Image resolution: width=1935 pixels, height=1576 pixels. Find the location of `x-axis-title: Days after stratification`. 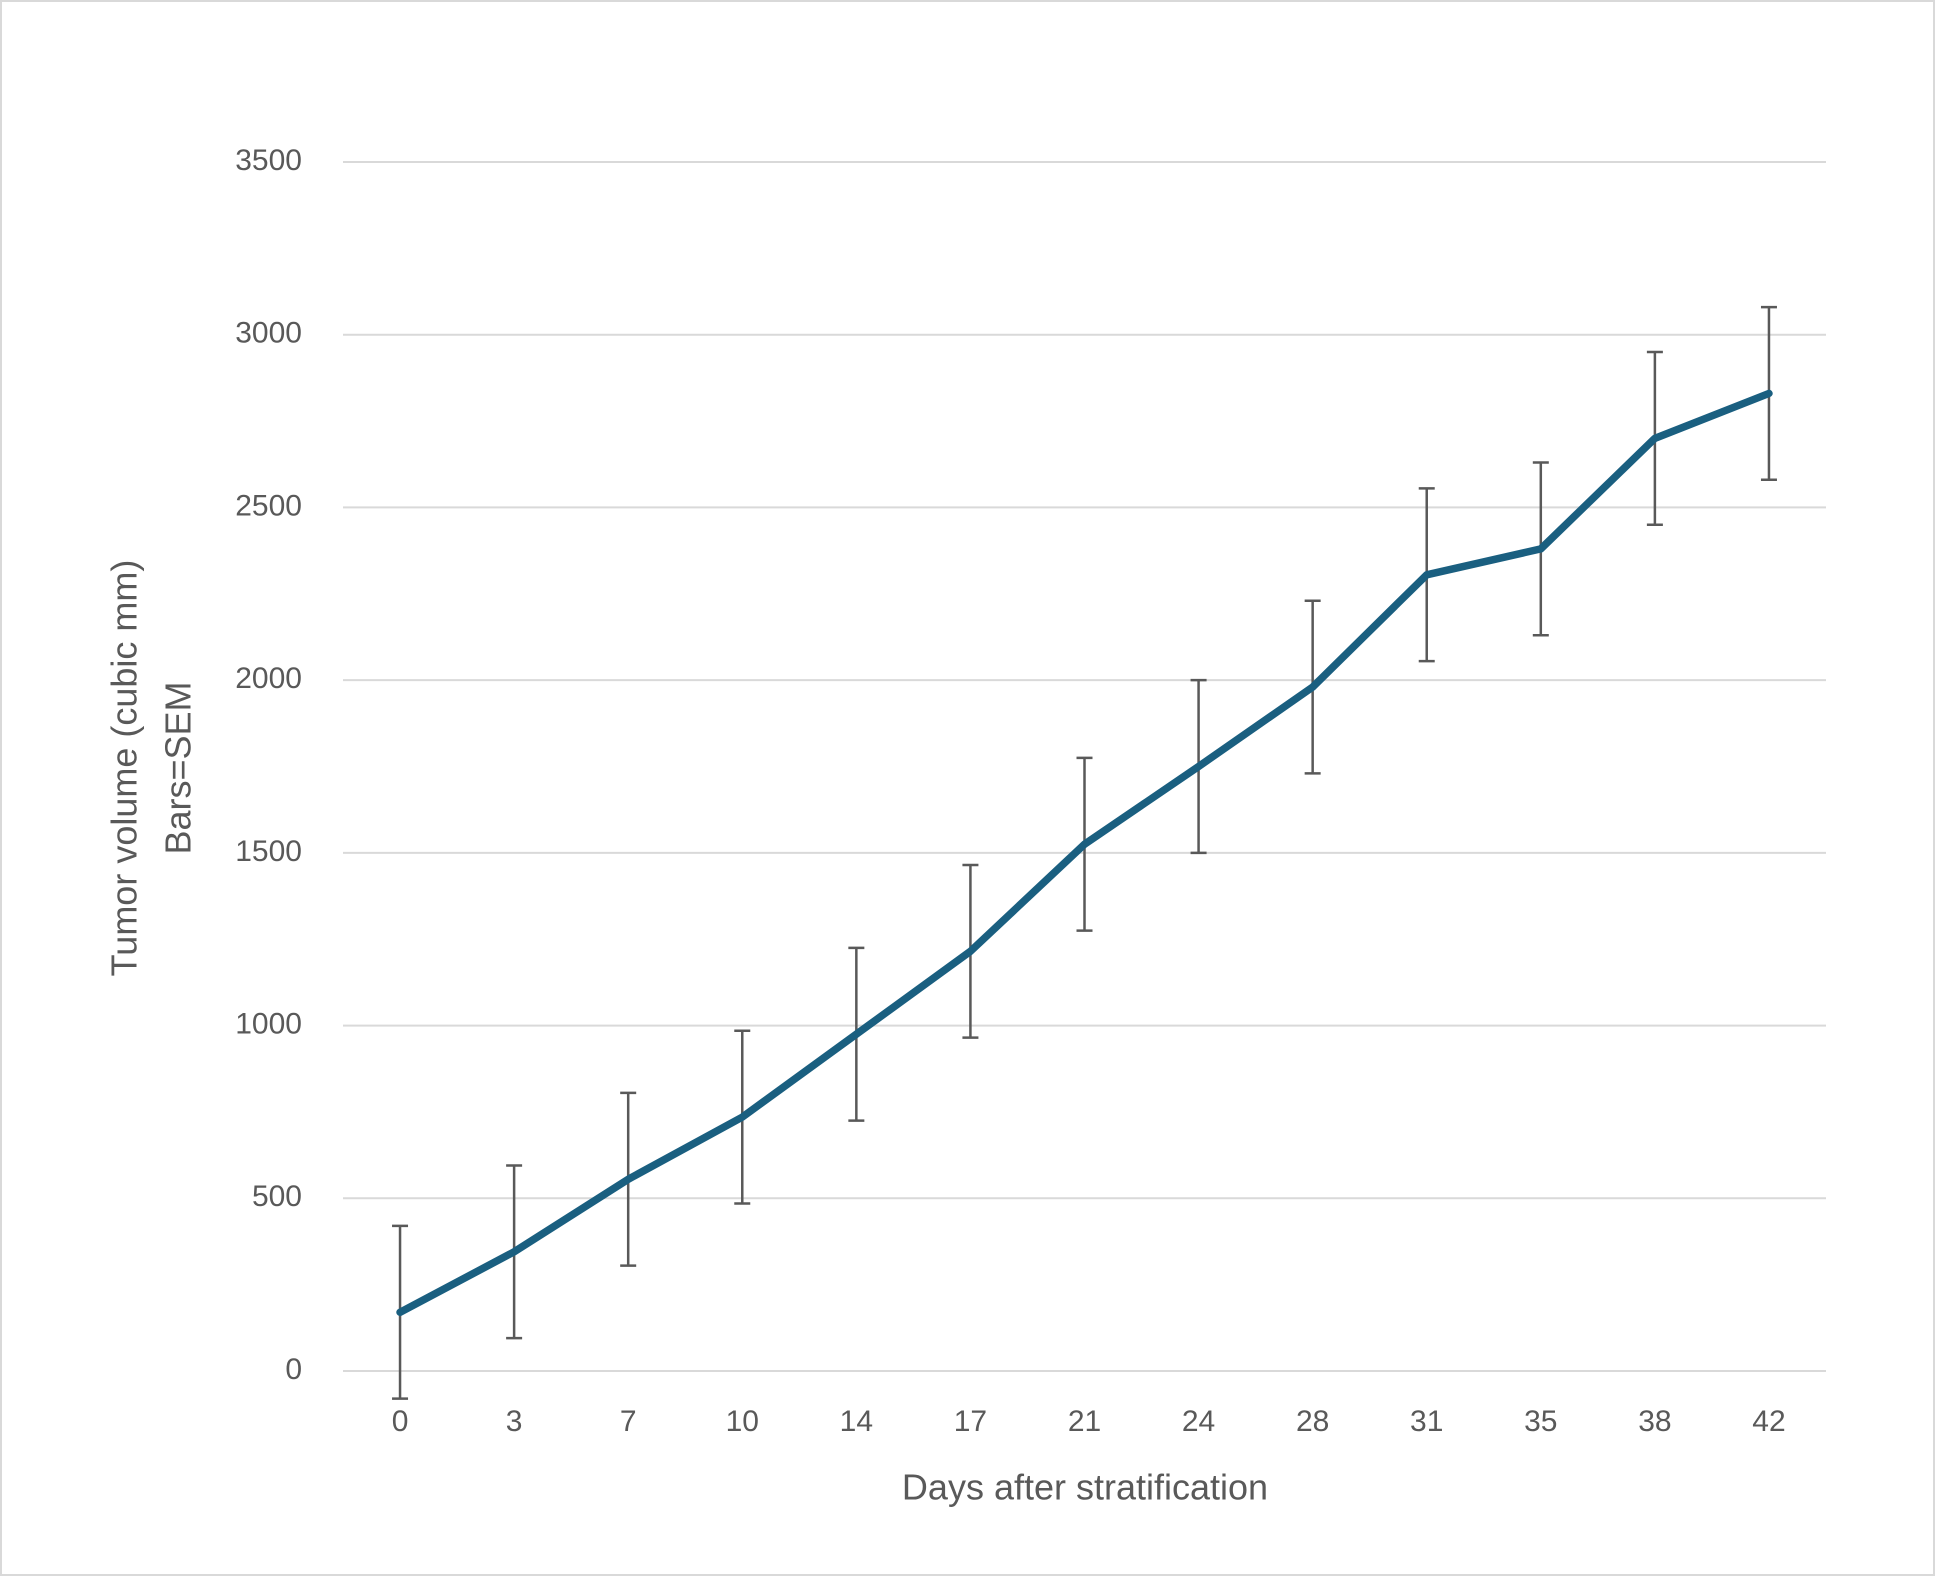

x-axis-title: Days after stratification is located at coordinates (1085, 1487).